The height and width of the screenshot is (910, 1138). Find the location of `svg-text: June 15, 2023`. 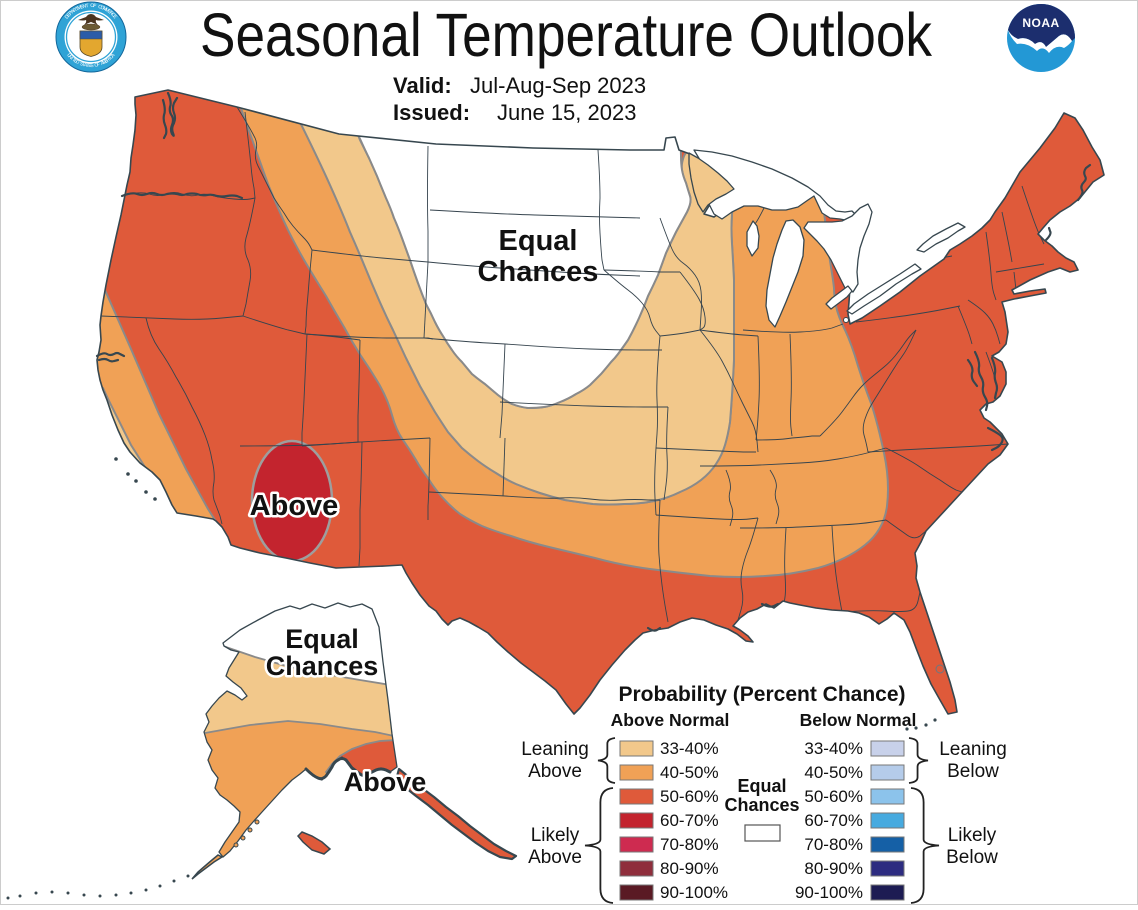

svg-text: June 15, 2023 is located at coordinates (566, 112).